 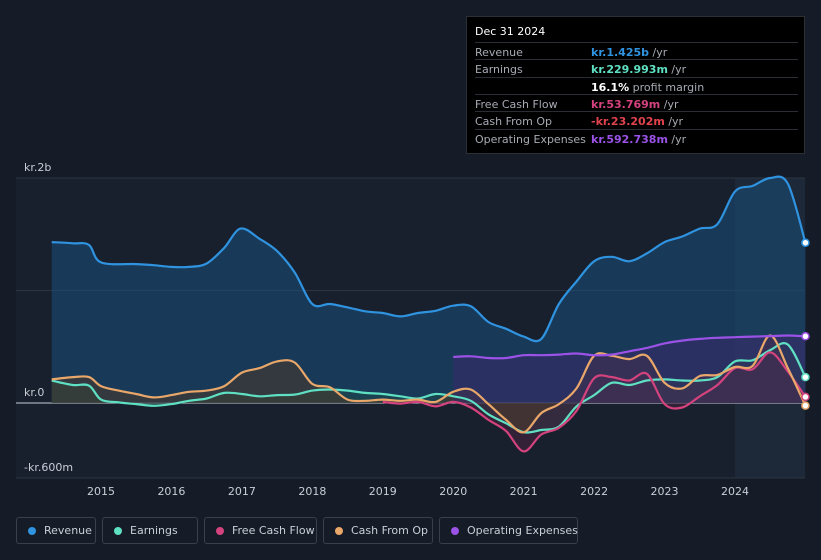 I want to click on x-tick-label: 2019, so click(x=383, y=491).